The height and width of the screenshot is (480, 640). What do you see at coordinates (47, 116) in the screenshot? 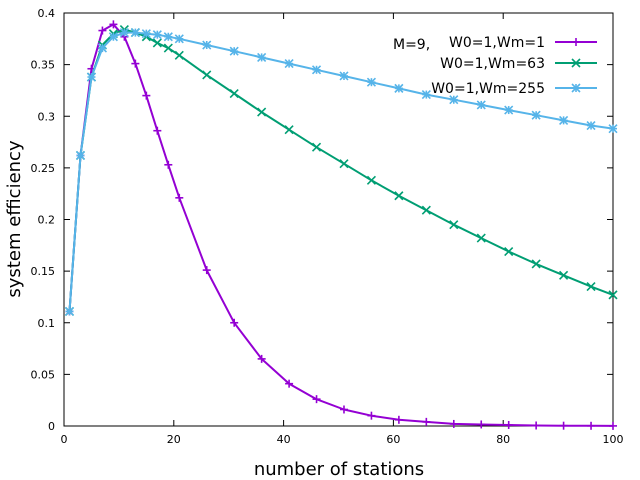
I see `y-tick-label: 0.3` at bounding box center [47, 116].